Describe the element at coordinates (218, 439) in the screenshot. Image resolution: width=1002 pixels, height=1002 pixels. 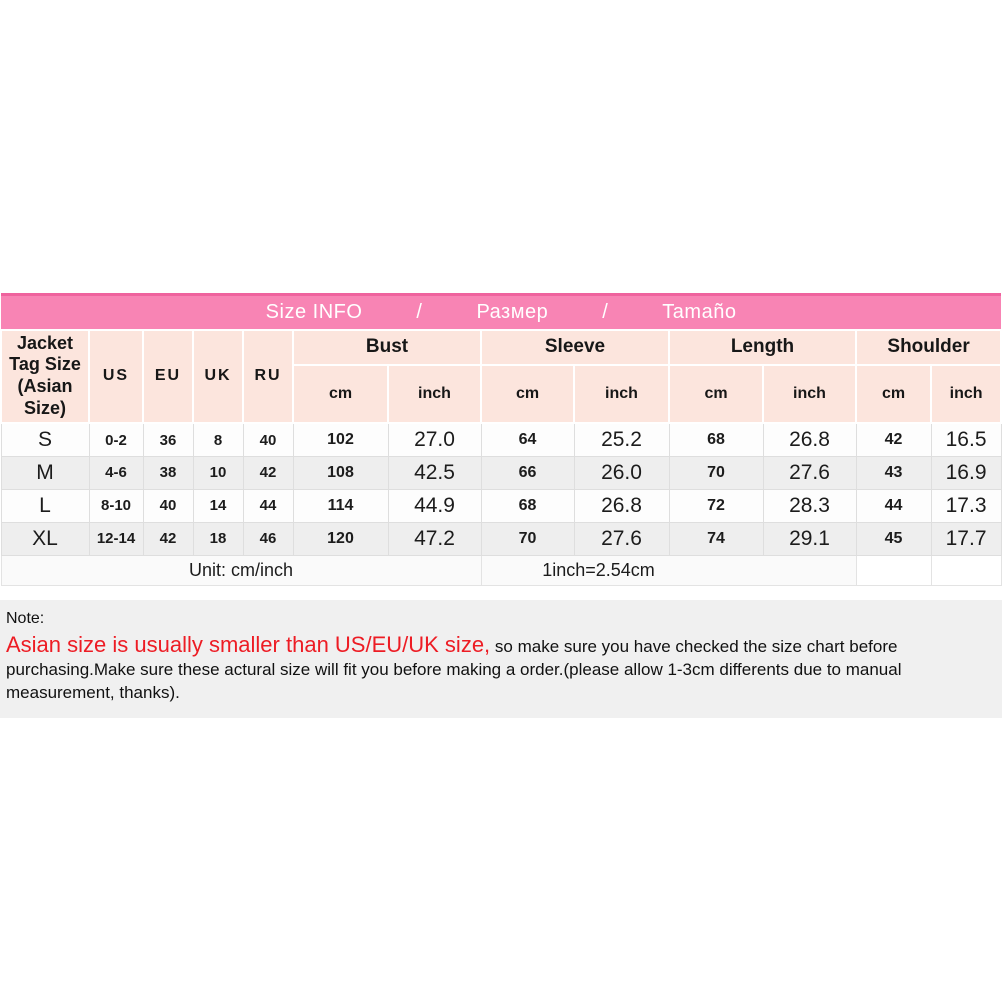
I see `uk-size: 8` at that location.